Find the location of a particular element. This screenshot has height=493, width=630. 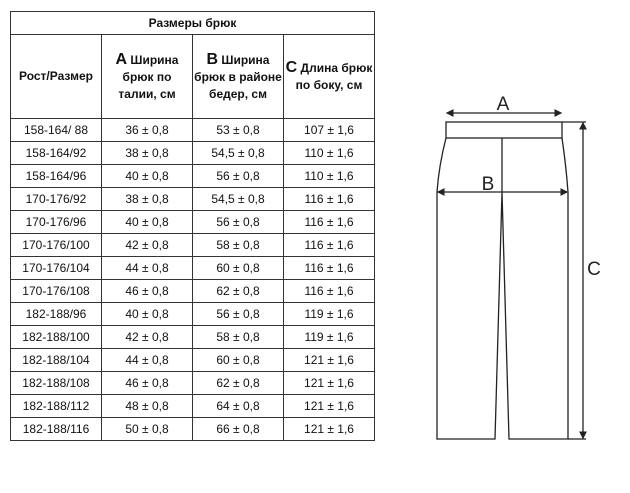

hip-cell: 66 ± 0,8 is located at coordinates (238, 429).